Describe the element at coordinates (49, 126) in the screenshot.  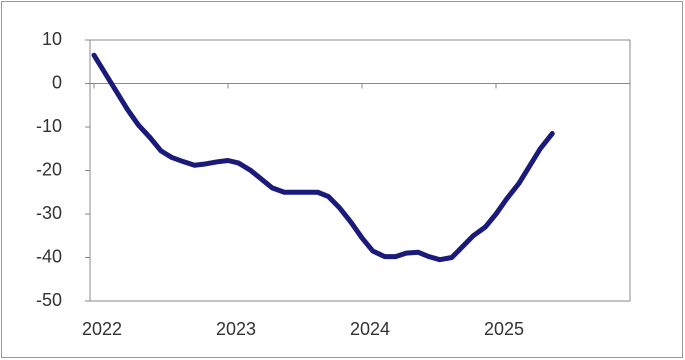
I see `y-tick-label: -10` at that location.